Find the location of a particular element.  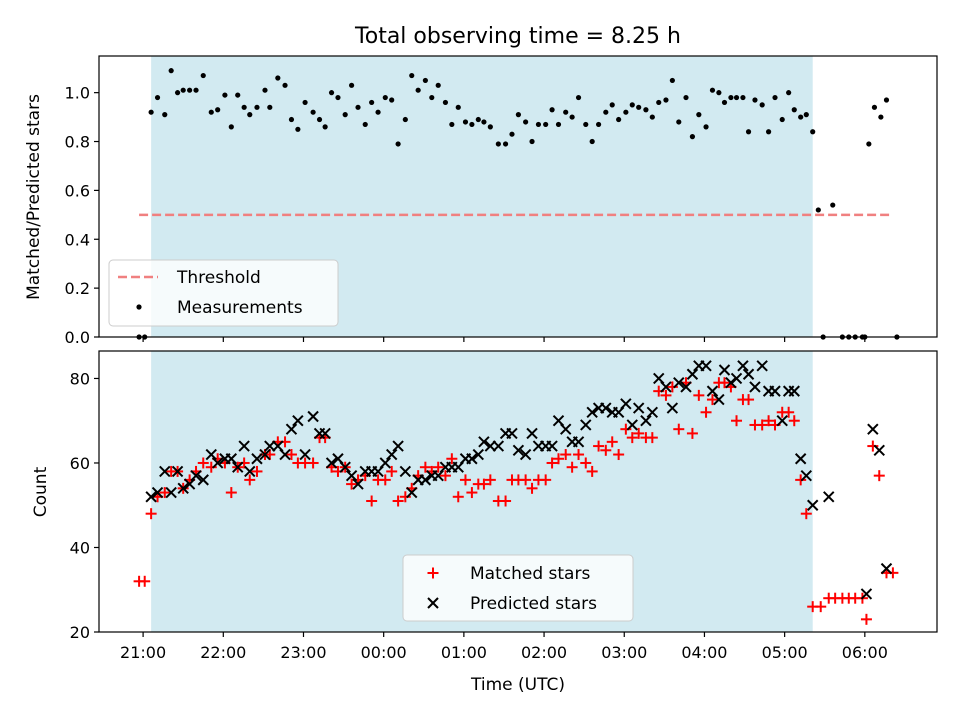

ratio-y-axis-label: Matched/Predicted stars is located at coordinates (34, 197).